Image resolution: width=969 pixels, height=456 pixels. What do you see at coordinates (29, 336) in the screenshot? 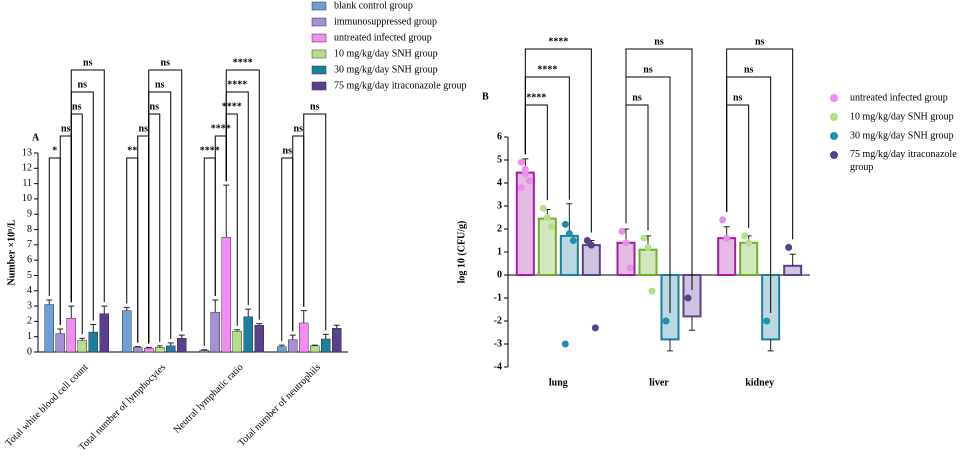
I see `y-tick-label: 1` at bounding box center [29, 336].